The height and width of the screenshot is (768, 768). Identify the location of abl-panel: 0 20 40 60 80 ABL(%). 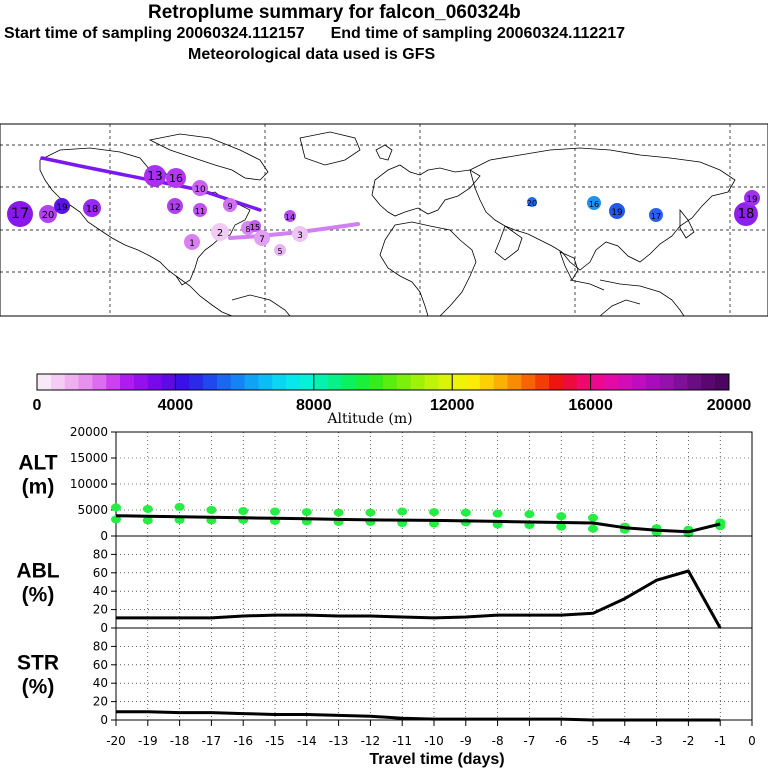
(384, 585).